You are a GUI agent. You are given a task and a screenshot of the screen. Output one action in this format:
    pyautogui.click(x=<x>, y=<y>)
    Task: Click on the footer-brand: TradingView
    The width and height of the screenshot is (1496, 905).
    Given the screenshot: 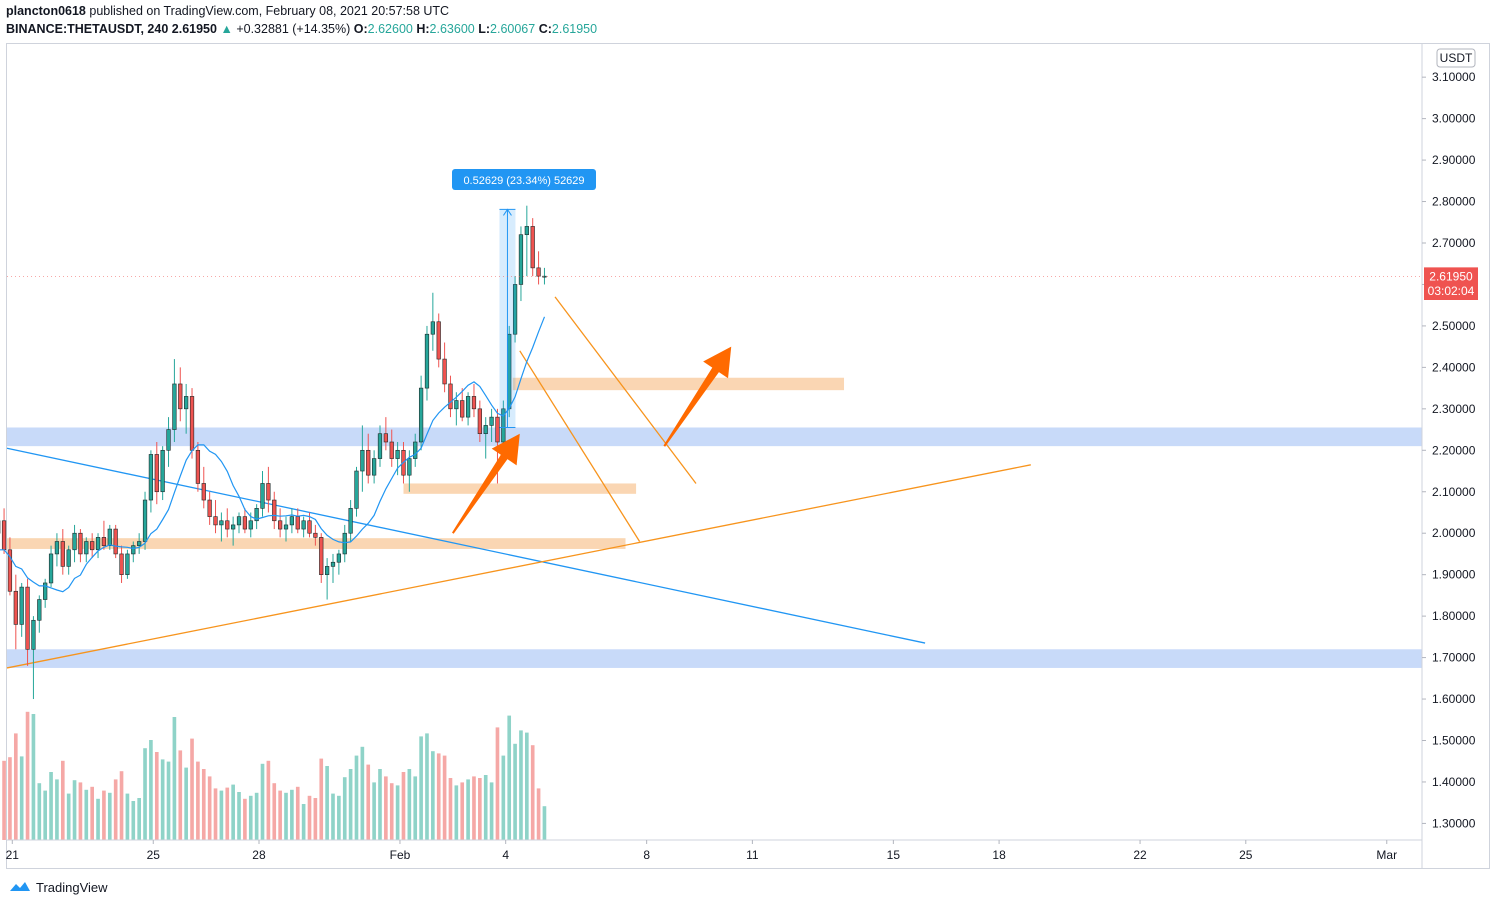 What is the action you would take?
    pyautogui.click(x=72, y=887)
    